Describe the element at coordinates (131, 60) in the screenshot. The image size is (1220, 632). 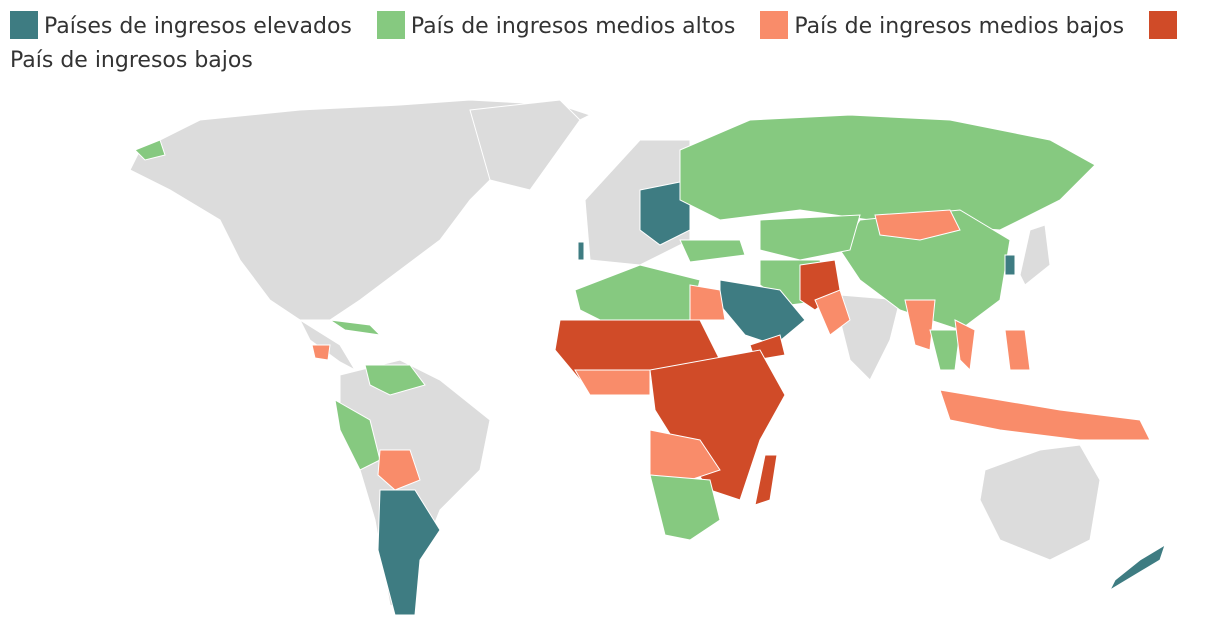
I see `legend-label: País de ingresos bajos` at that location.